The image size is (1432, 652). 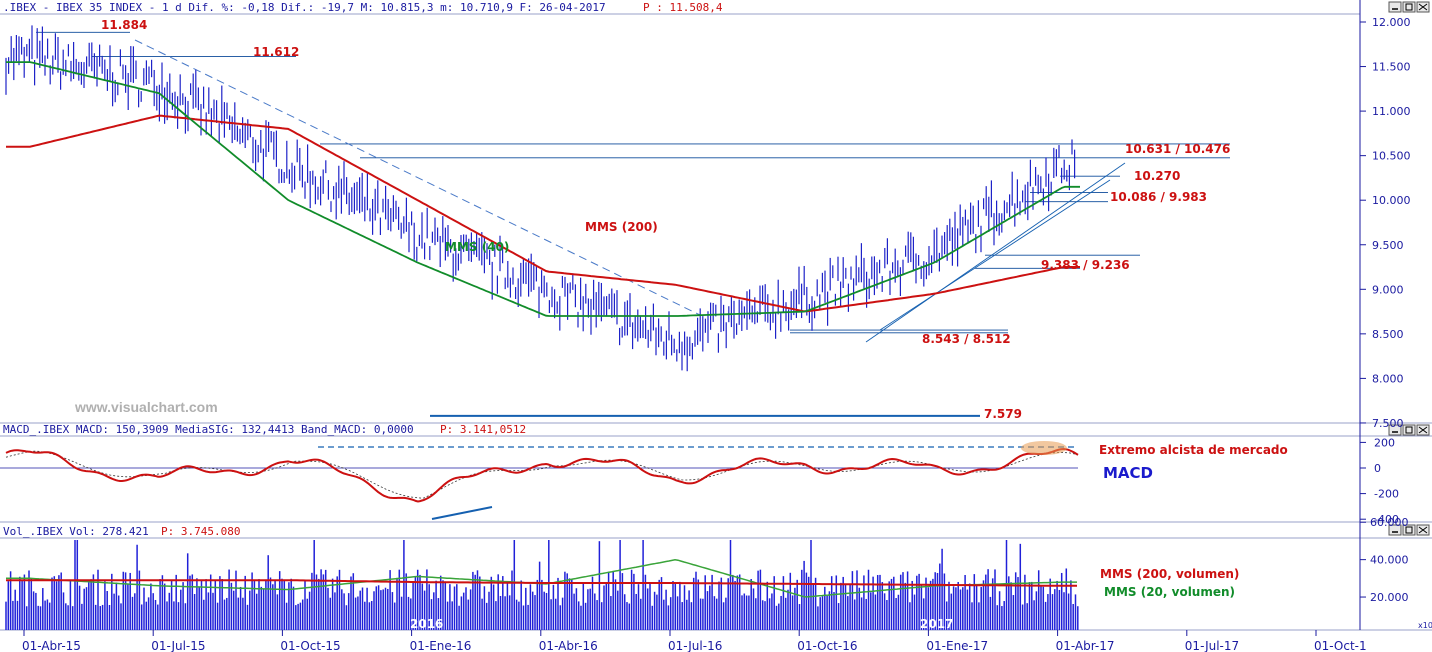 I want to click on vol-y-tick-label: 40.000, so click(x=1389, y=560).